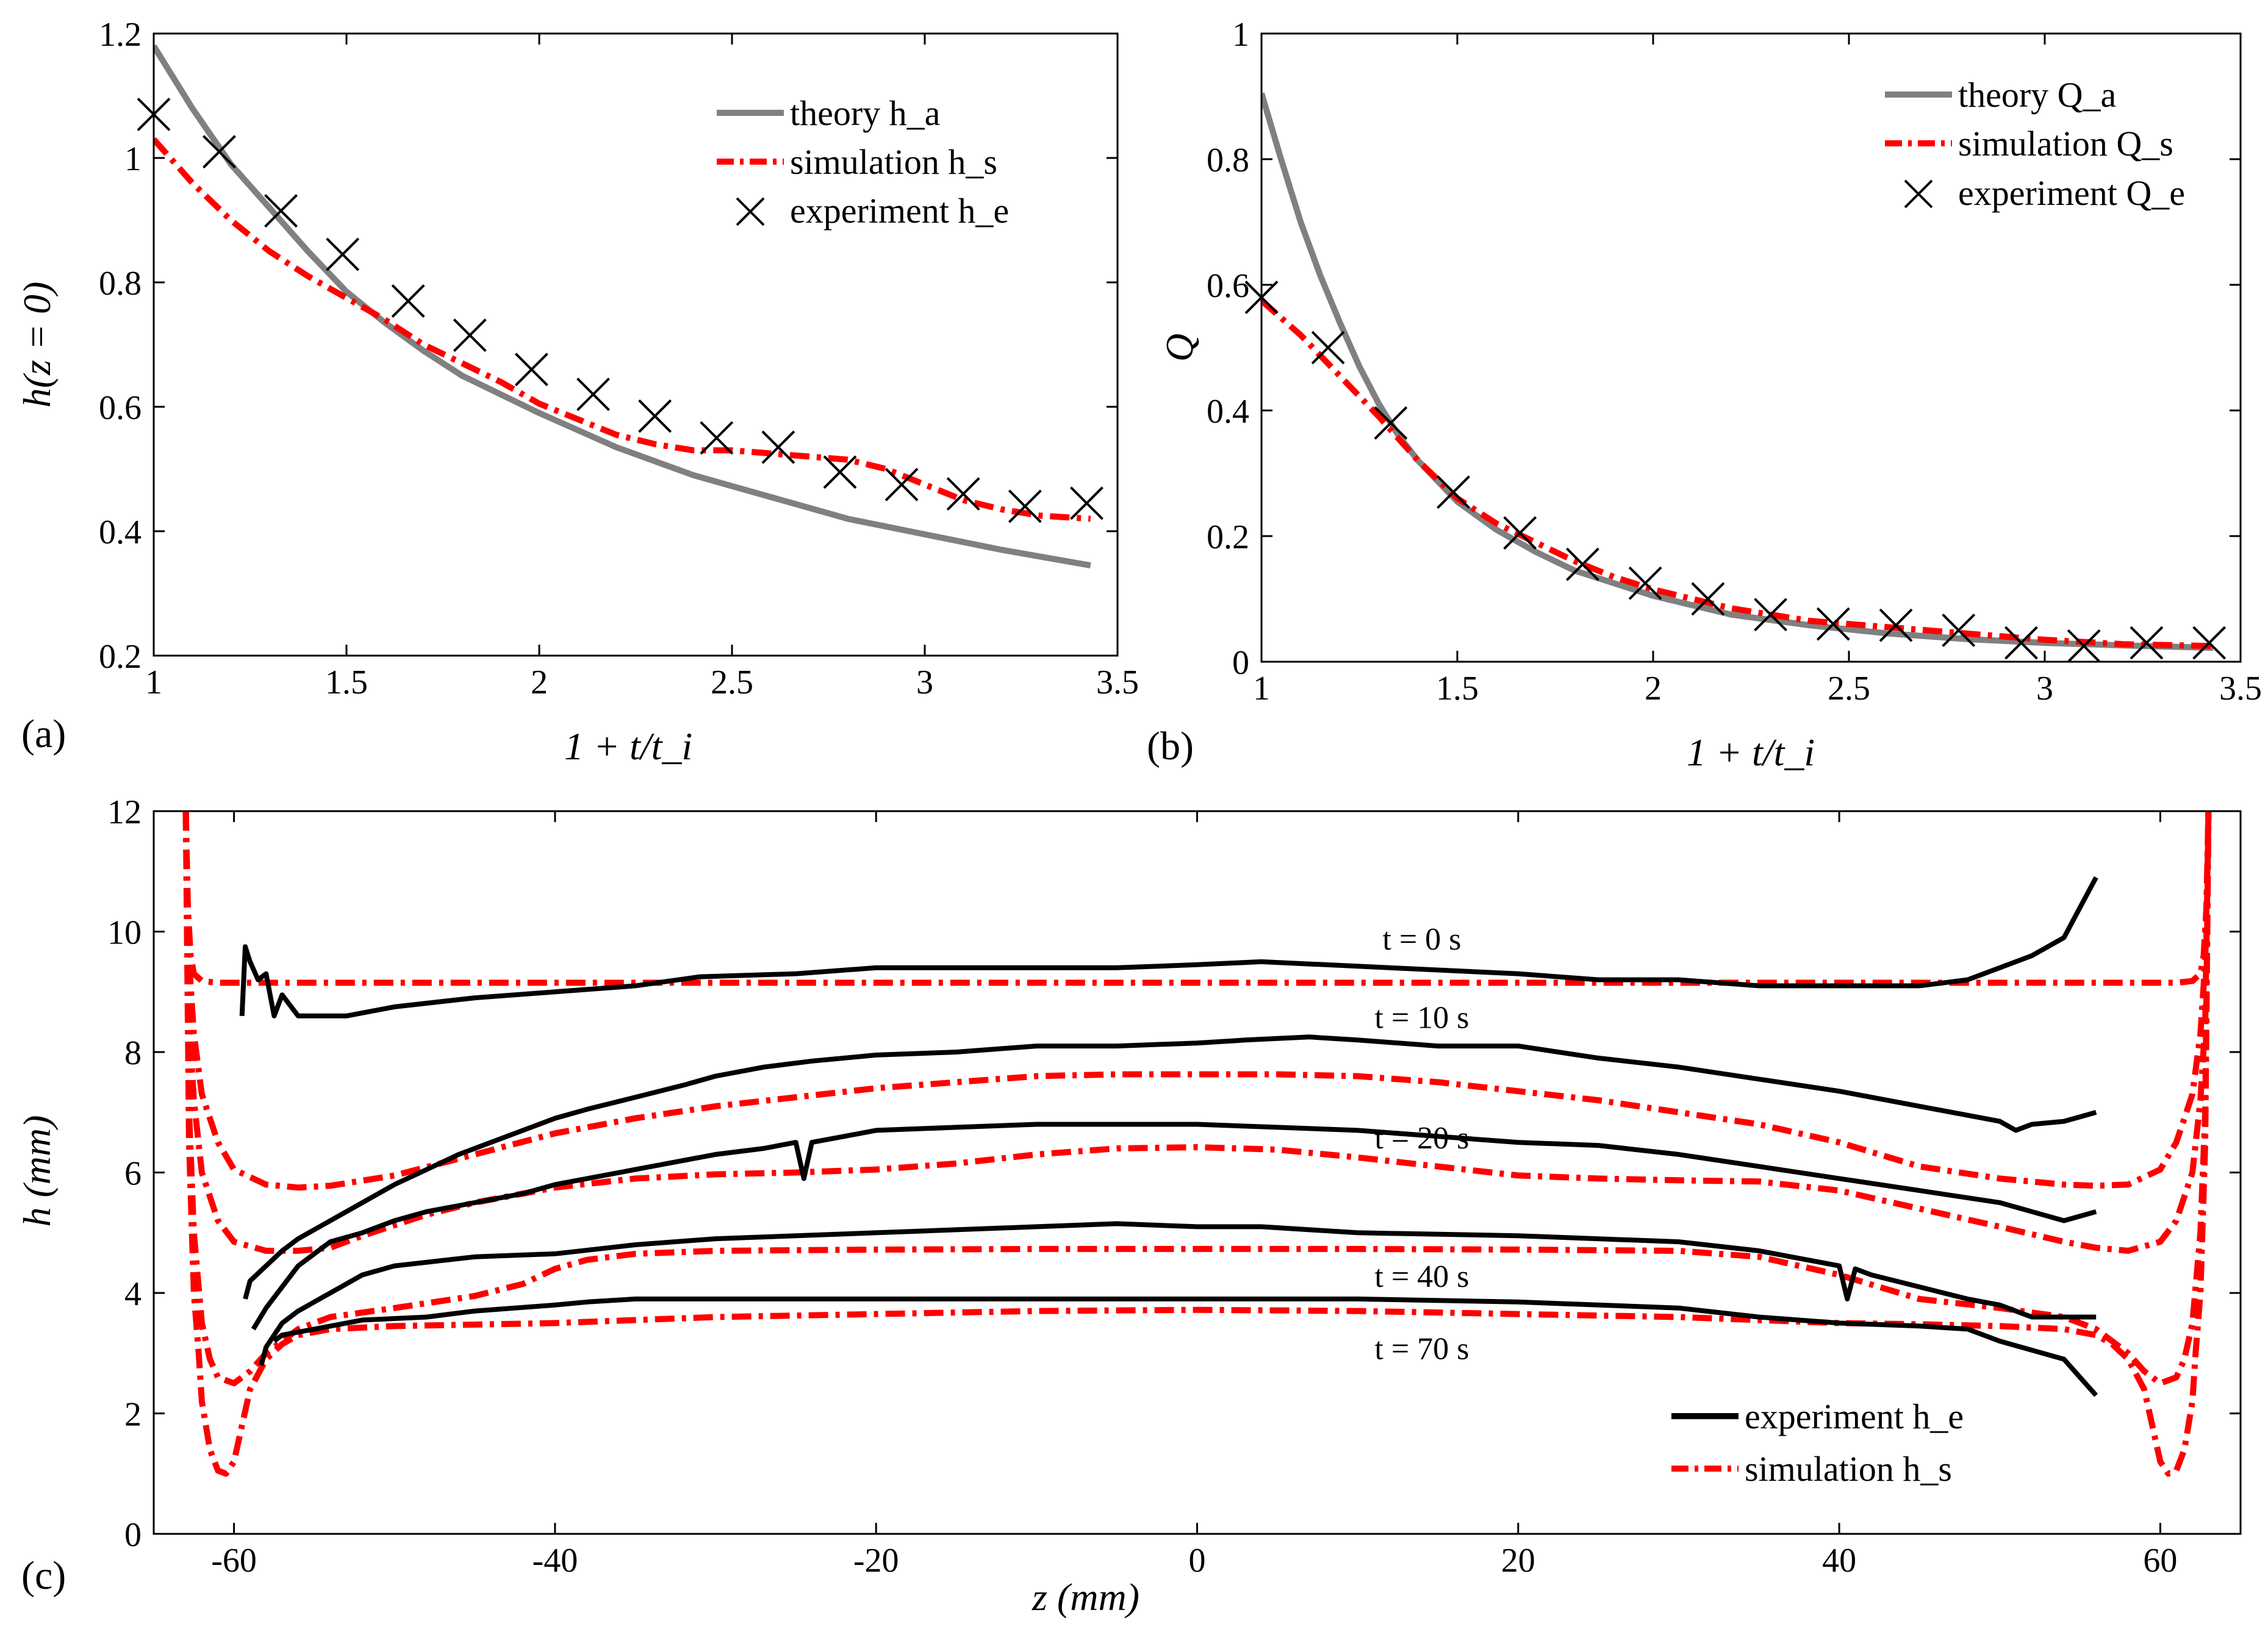 This screenshot has height=1629, width=2268. I want to click on chart-c-panel-label: (c), so click(43, 1576).